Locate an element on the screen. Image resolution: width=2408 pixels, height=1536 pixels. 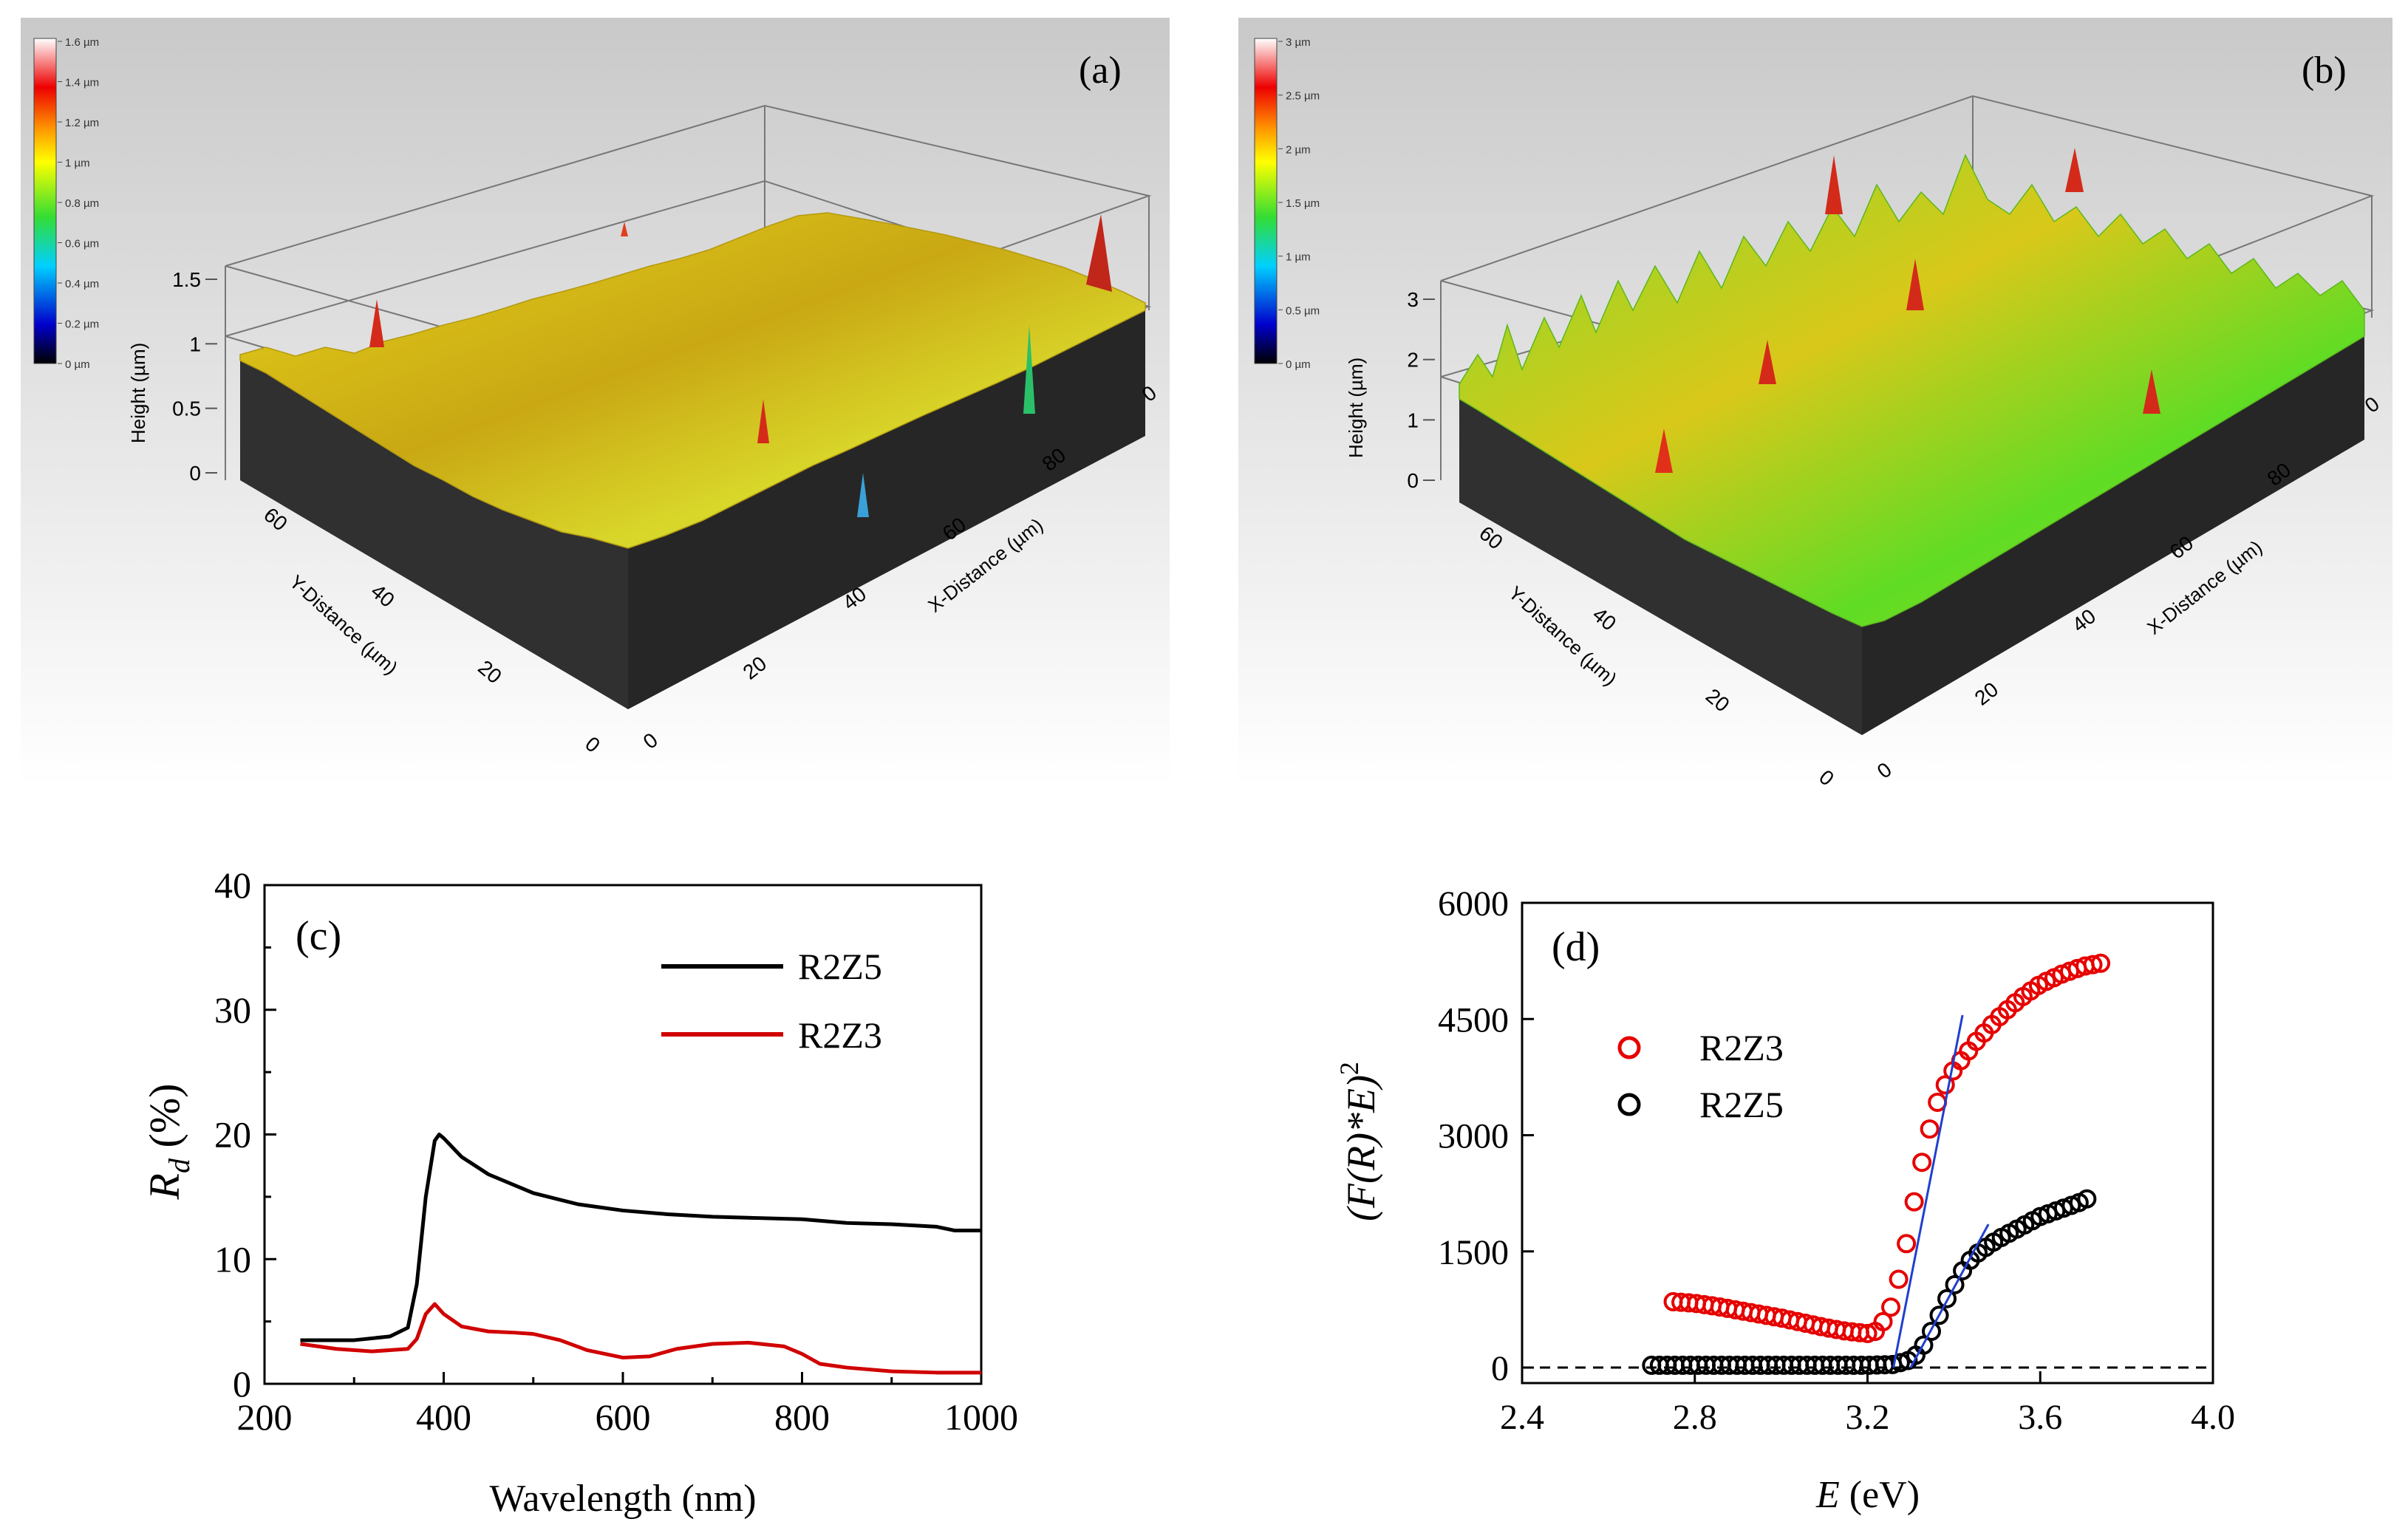
y-label-main: (F(R)*E) is located at coordinates (1361, 1148).